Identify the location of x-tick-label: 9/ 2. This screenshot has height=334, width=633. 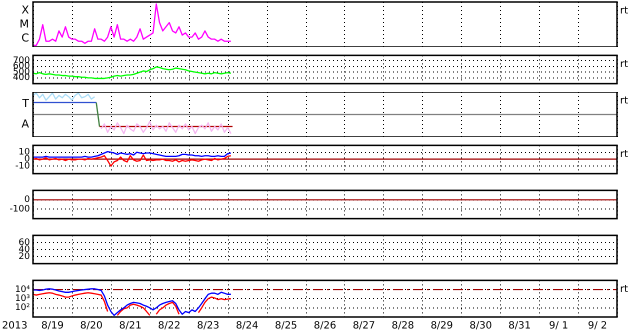
(598, 326).